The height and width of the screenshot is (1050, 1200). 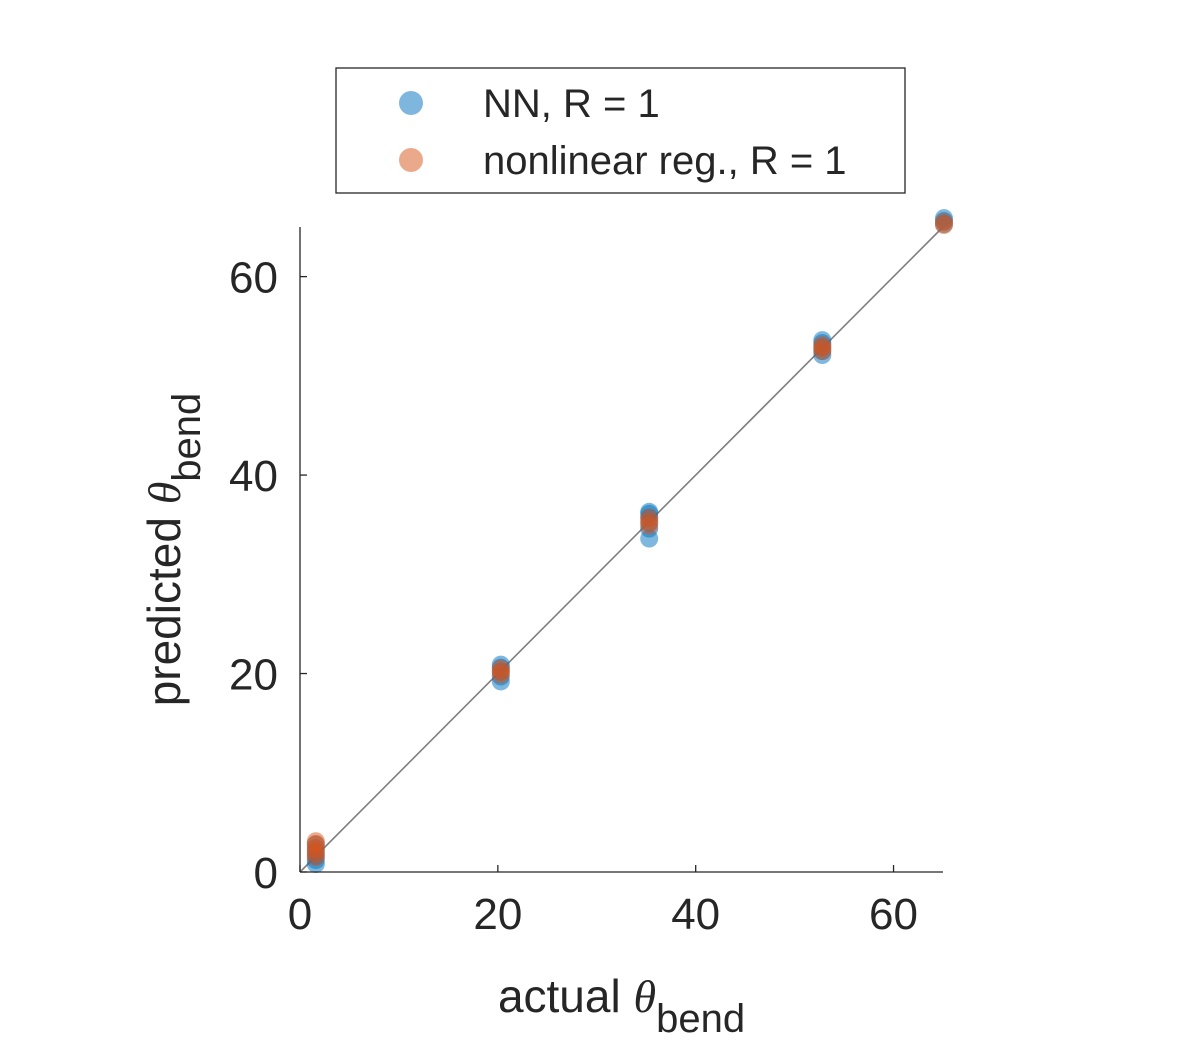 What do you see at coordinates (497, 914) in the screenshot?
I see `x-tick-label: 20` at bounding box center [497, 914].